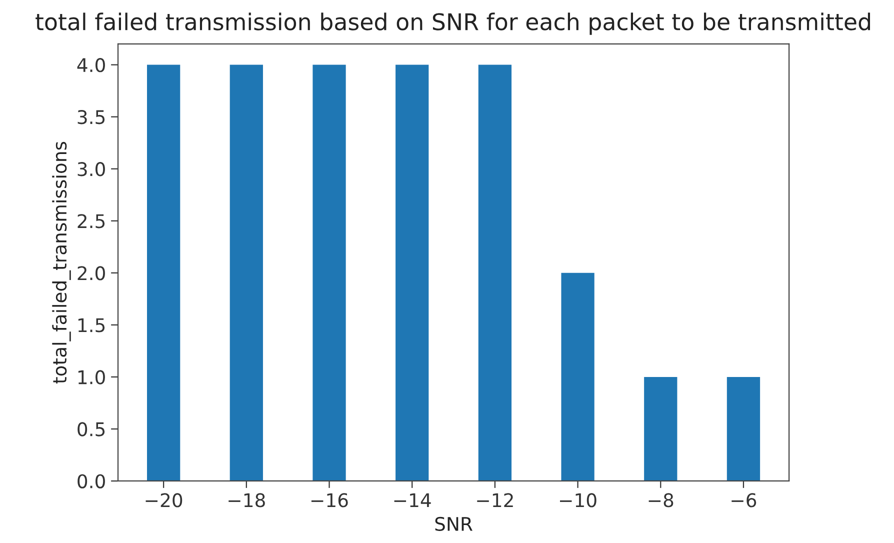  What do you see at coordinates (91, 429) in the screenshot?
I see `y-tick-label: 0.5` at bounding box center [91, 429].